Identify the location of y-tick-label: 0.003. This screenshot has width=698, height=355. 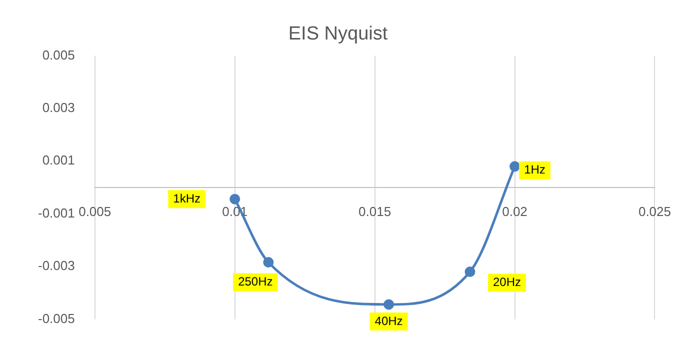
(58, 108).